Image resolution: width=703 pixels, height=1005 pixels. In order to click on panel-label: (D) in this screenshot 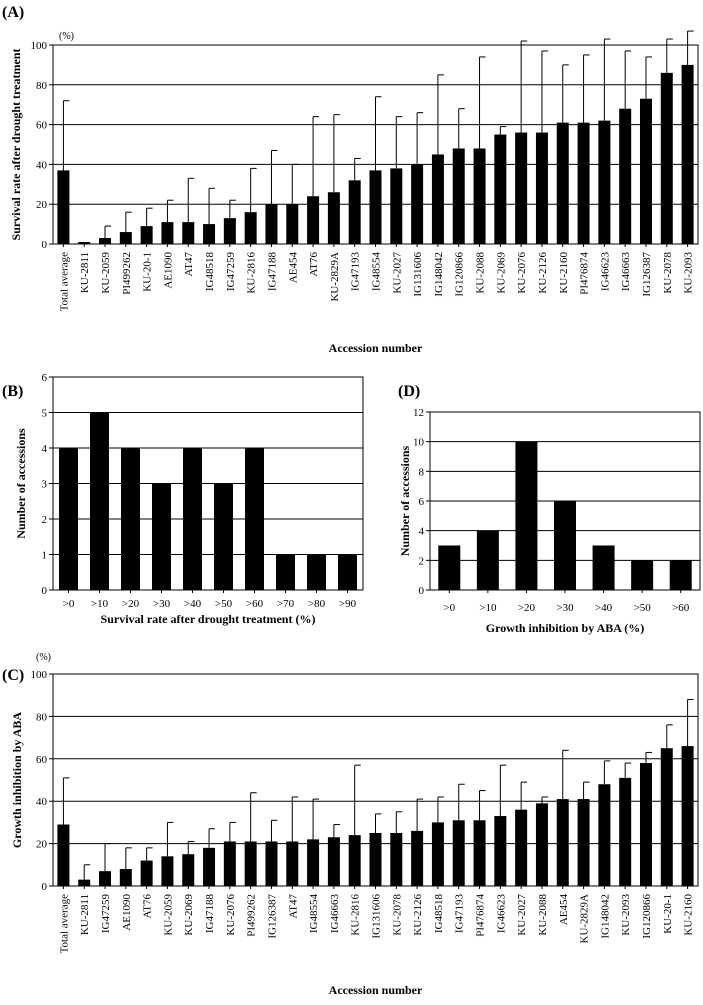, I will do `click(409, 391)`.